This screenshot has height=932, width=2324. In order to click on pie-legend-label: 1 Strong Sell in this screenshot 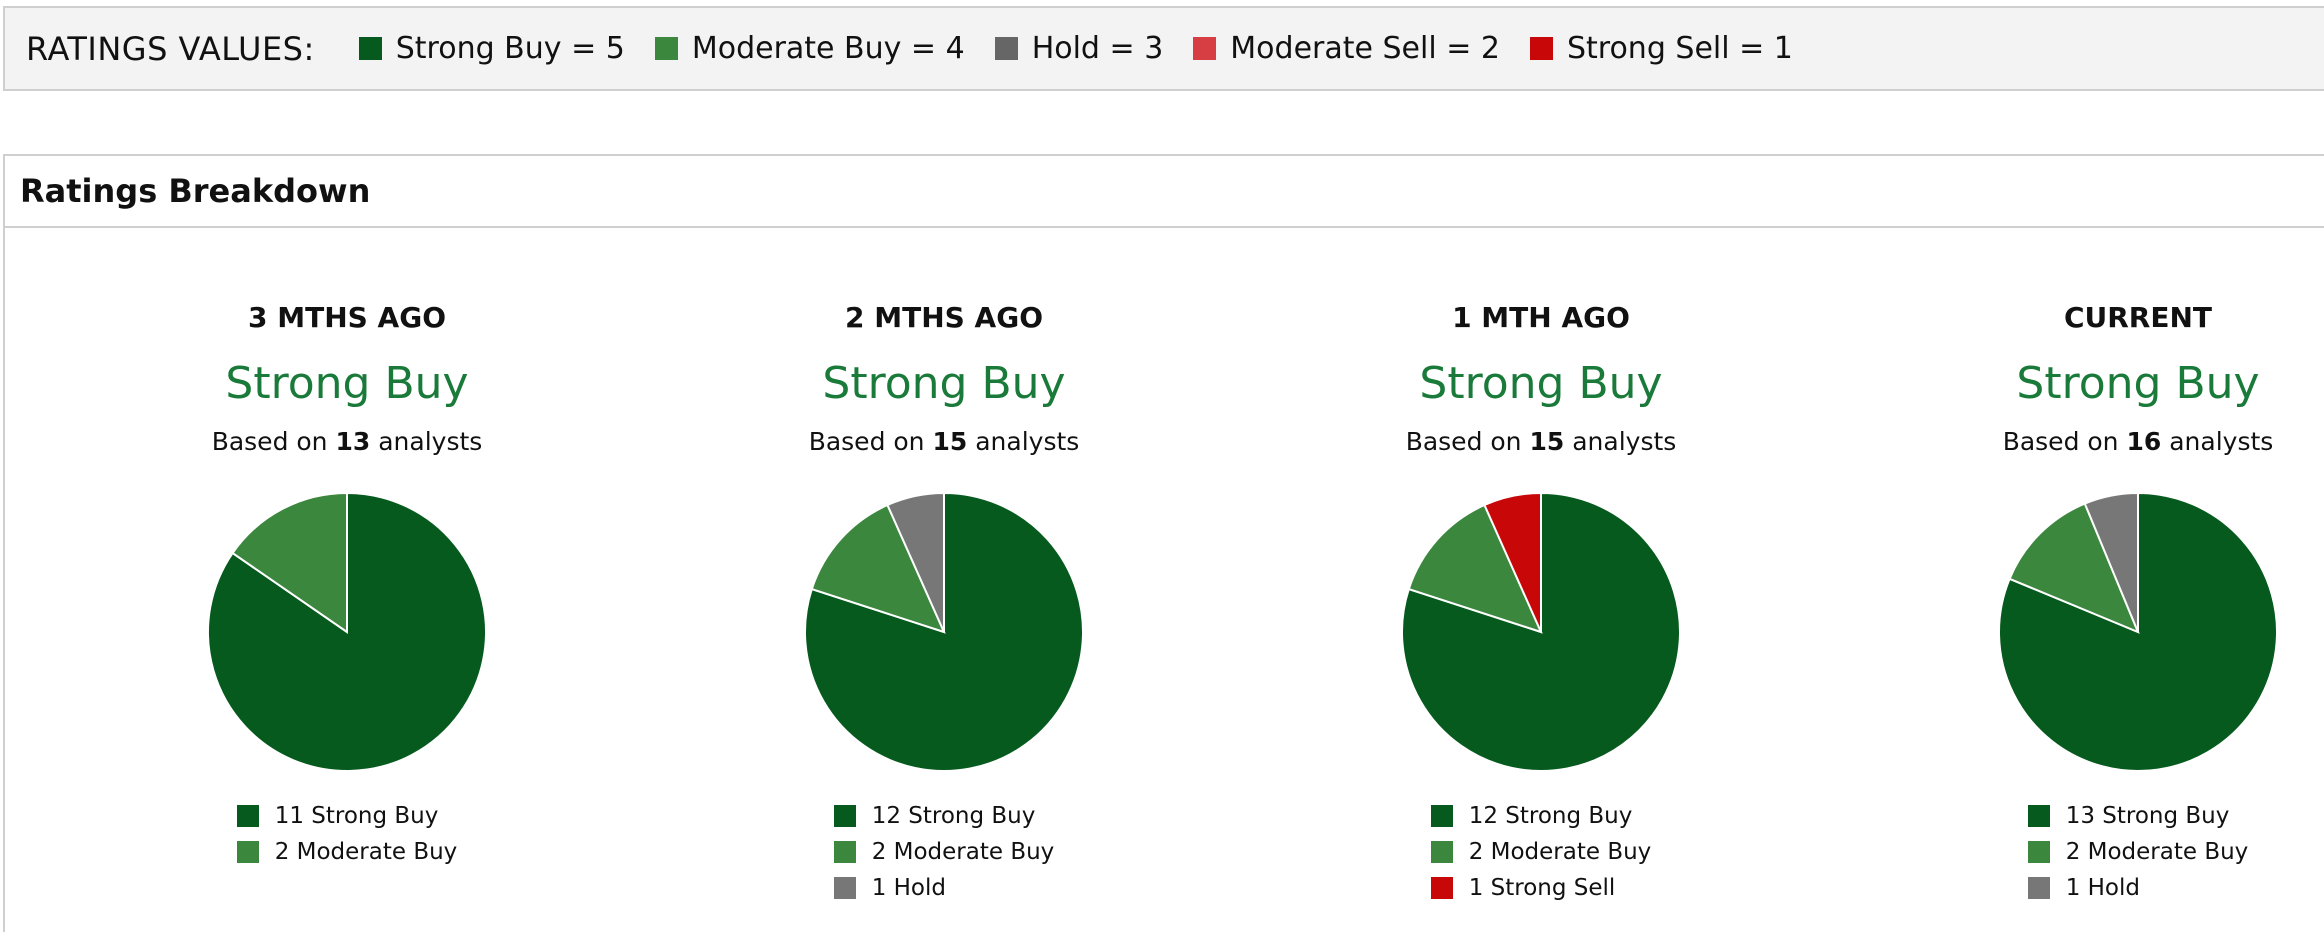, I will do `click(1542, 888)`.